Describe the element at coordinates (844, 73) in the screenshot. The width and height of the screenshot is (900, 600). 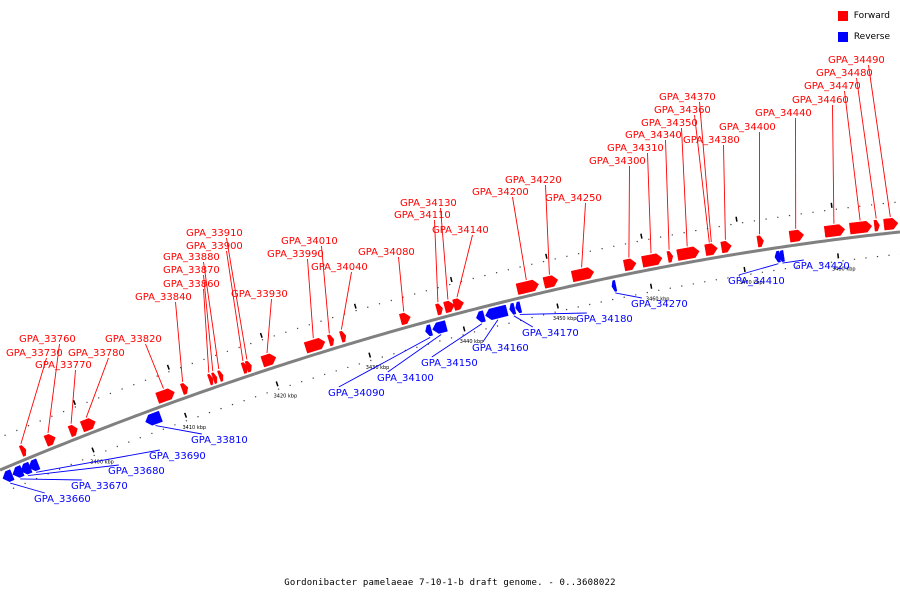
I see `gene-label: GPA_34480` at that location.